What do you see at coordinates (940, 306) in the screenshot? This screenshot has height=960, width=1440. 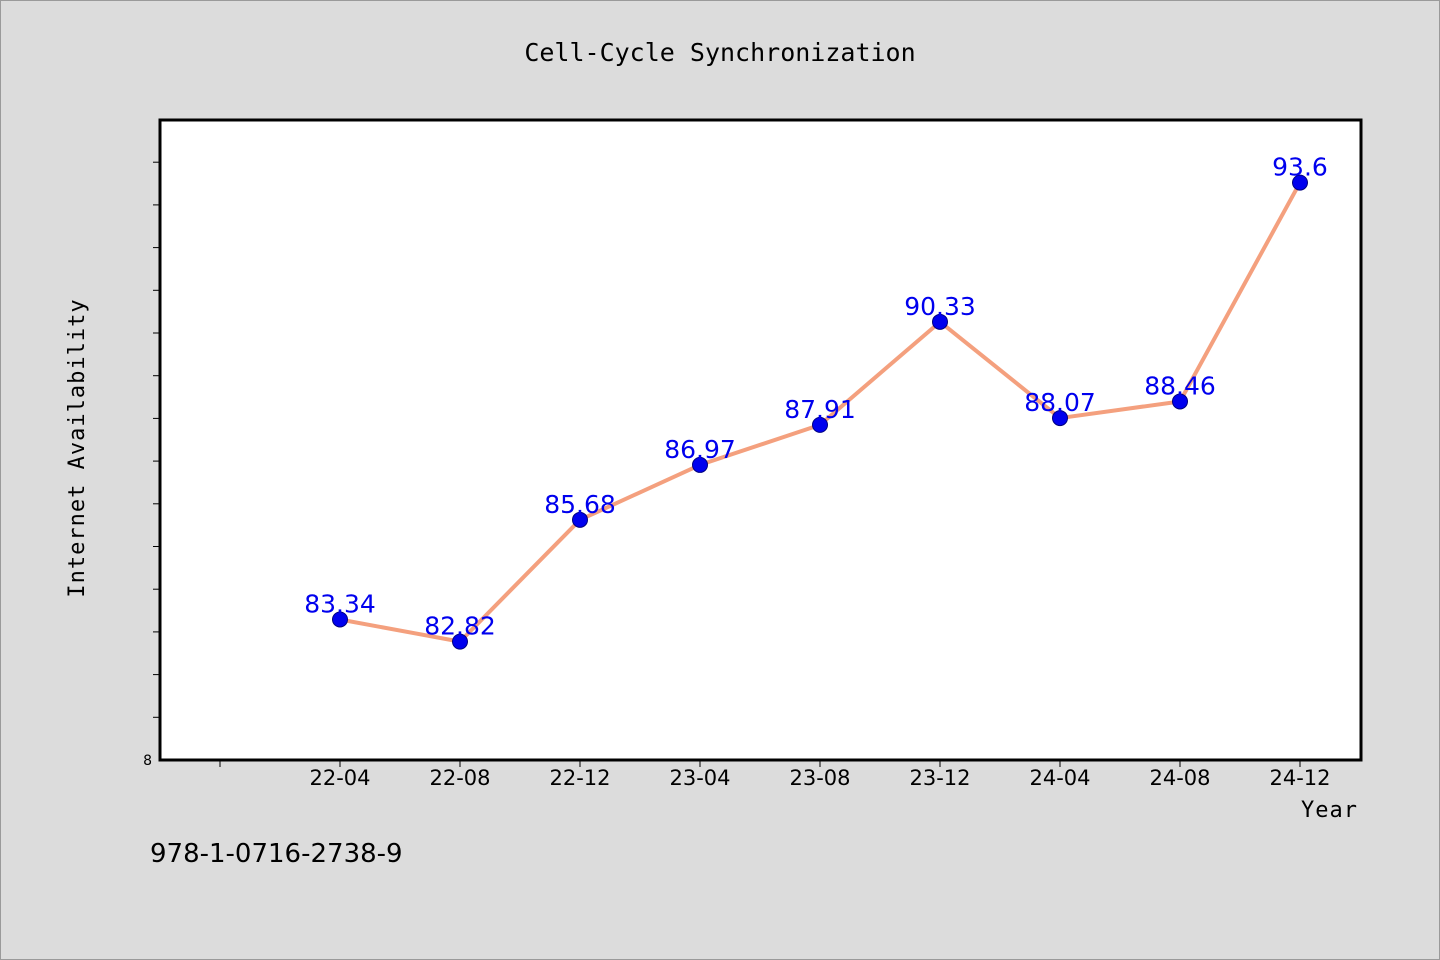 I see `data-label: 90.33` at bounding box center [940, 306].